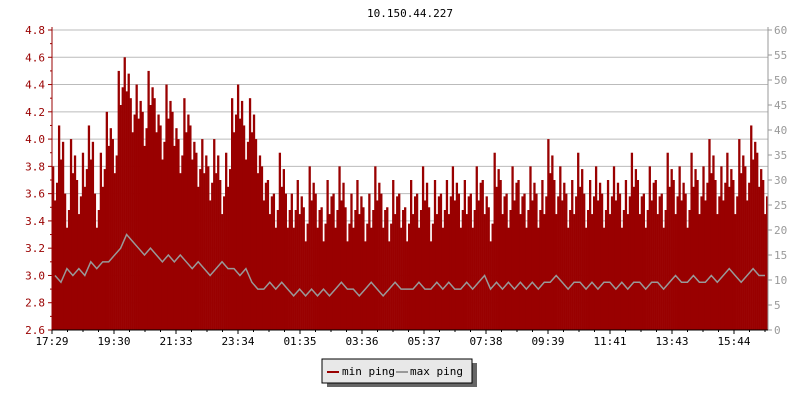 Image resolution: width=800 pixels, height=400 pixels. Describe the element at coordinates (175, 341) in the screenshot. I see `x-tick-label: 21:33` at that location.